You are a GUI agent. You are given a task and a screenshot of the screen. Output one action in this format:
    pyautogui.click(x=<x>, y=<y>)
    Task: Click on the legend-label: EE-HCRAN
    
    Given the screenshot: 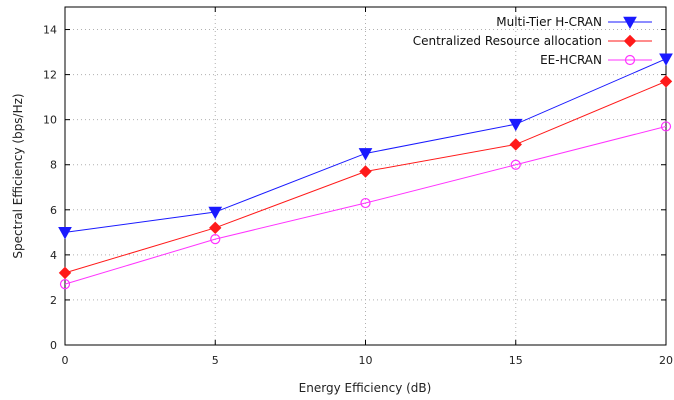 What is the action you would take?
    pyautogui.click(x=571, y=60)
    